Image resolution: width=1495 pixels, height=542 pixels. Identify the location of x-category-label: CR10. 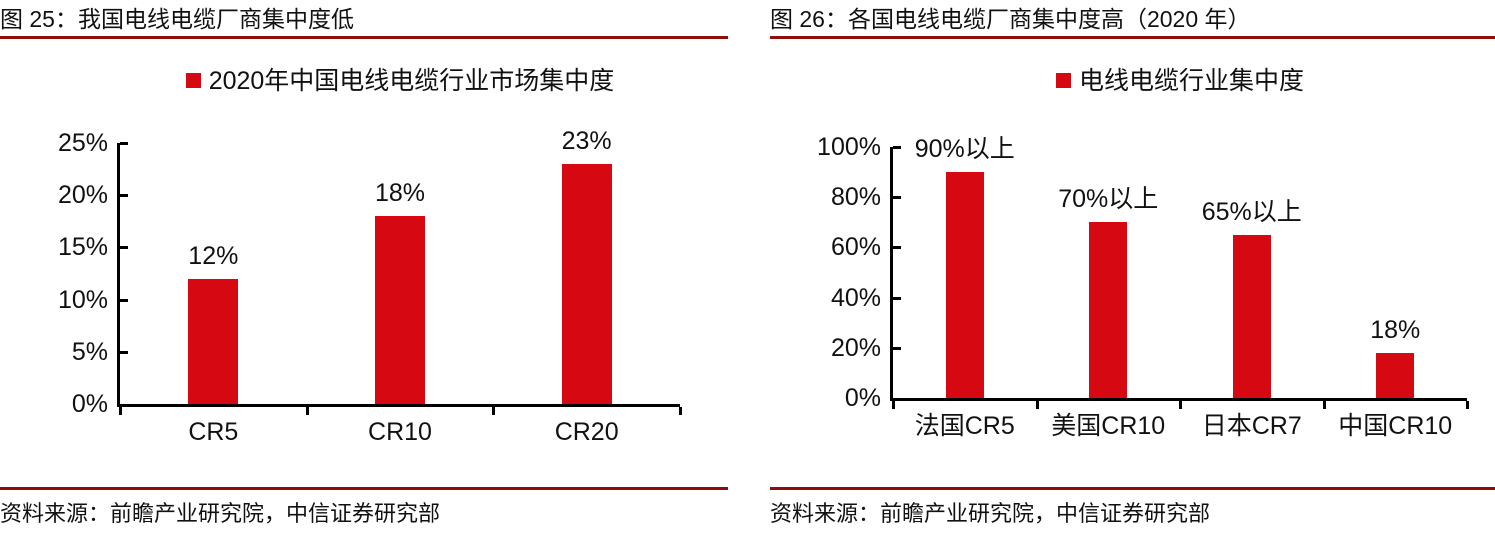
(400, 432).